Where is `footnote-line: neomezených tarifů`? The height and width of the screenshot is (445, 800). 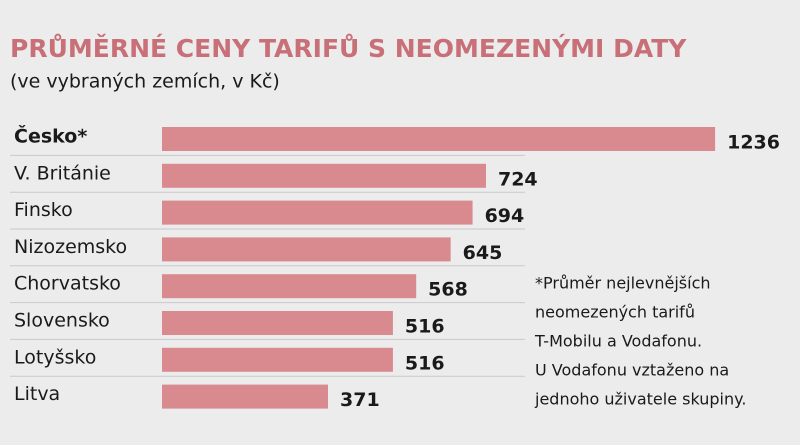 footnote-line: neomezených tarifů is located at coordinates (615, 312).